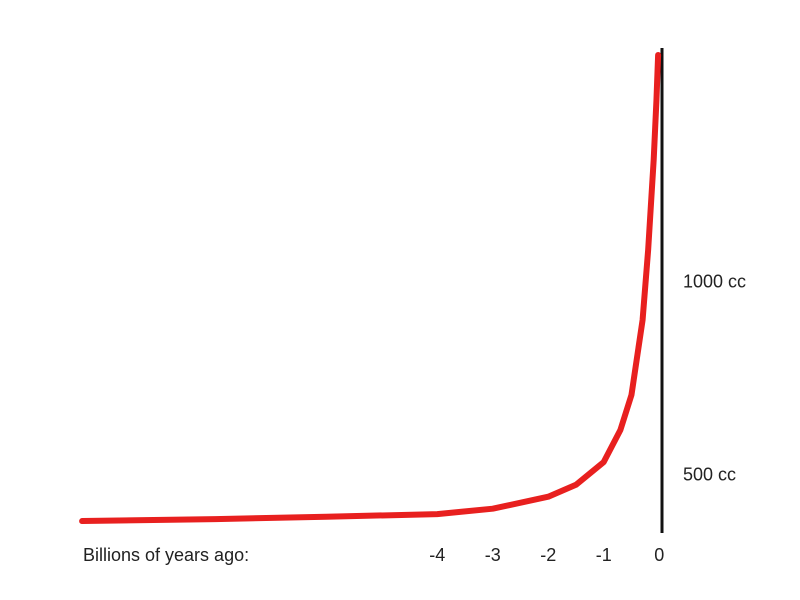 The width and height of the screenshot is (800, 600). Describe the element at coordinates (659, 555) in the screenshot. I see `x-tick-label: 0` at that location.